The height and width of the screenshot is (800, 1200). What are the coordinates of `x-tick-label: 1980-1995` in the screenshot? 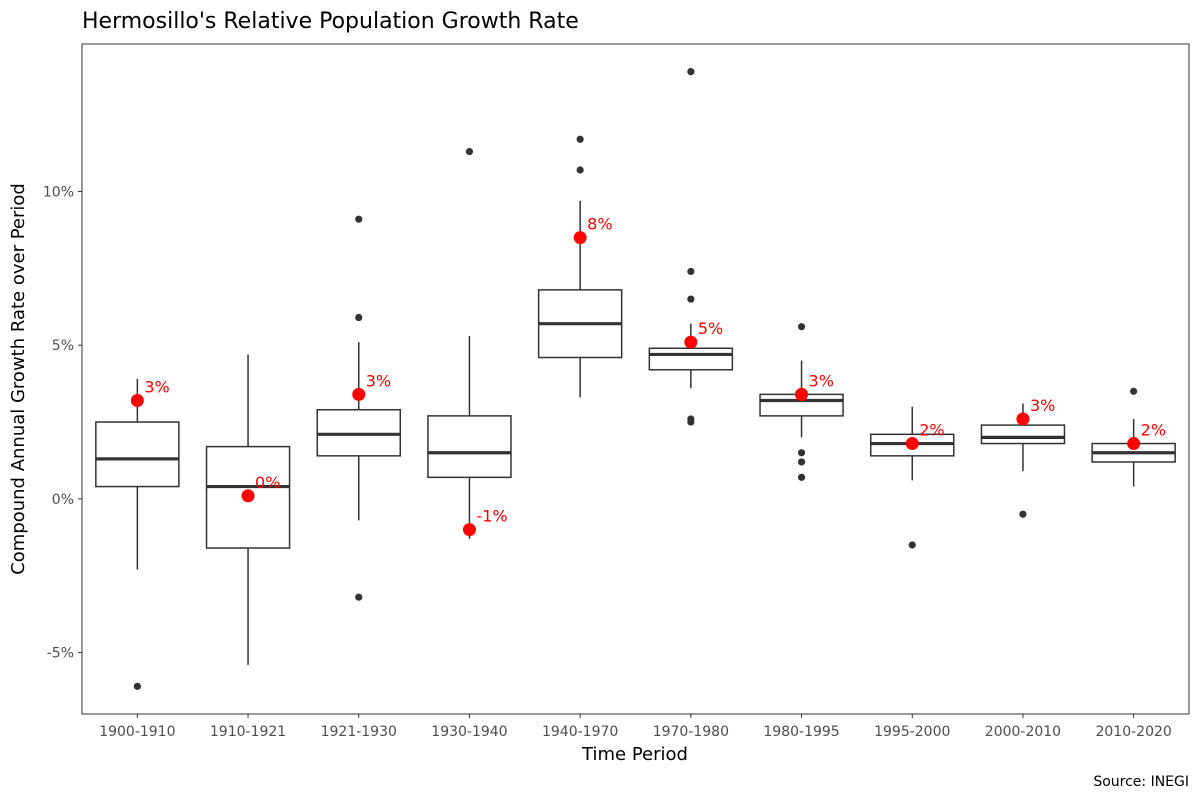 It's located at (801, 732).